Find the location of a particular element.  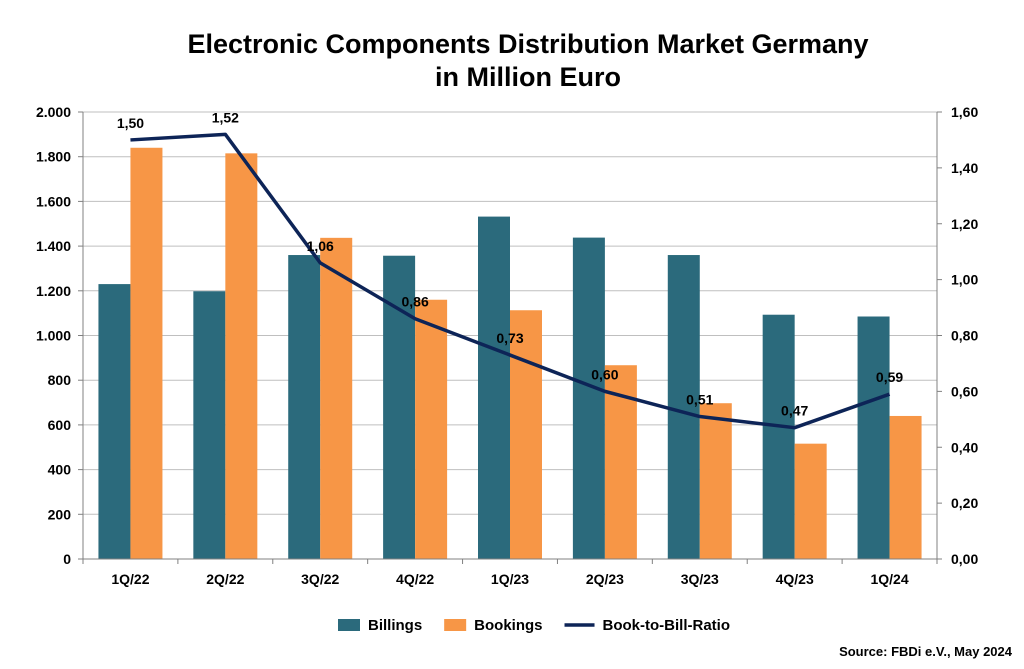

x-tick-label: 4Q/22 is located at coordinates (415, 579).